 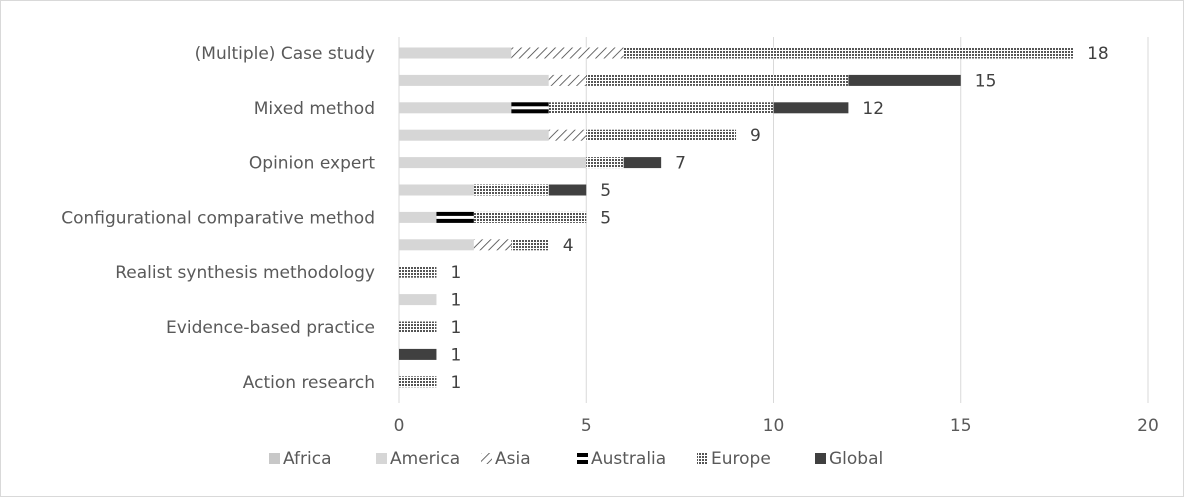 What do you see at coordinates (1098, 54) in the screenshot?
I see `total-label: 18` at bounding box center [1098, 54].